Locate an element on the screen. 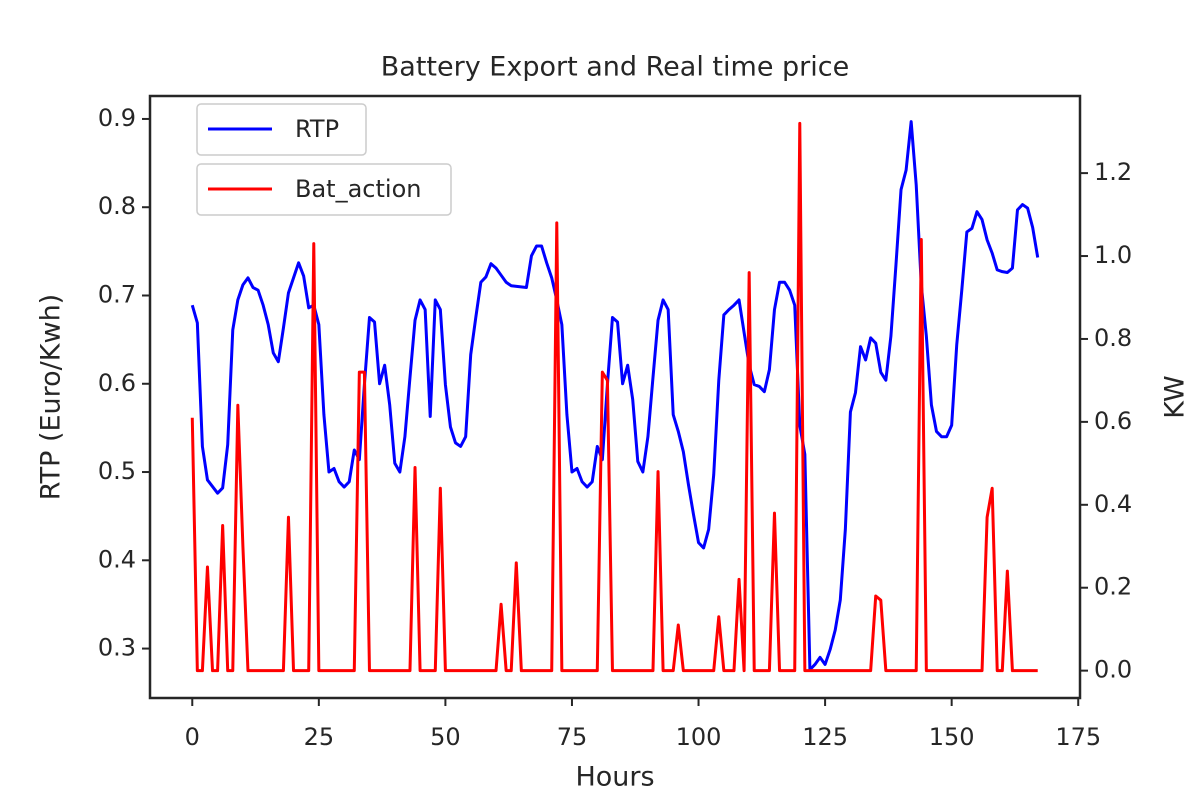 This screenshot has height=800, width=1200. y2-tick-label: 0.8 is located at coordinates (1113, 338).